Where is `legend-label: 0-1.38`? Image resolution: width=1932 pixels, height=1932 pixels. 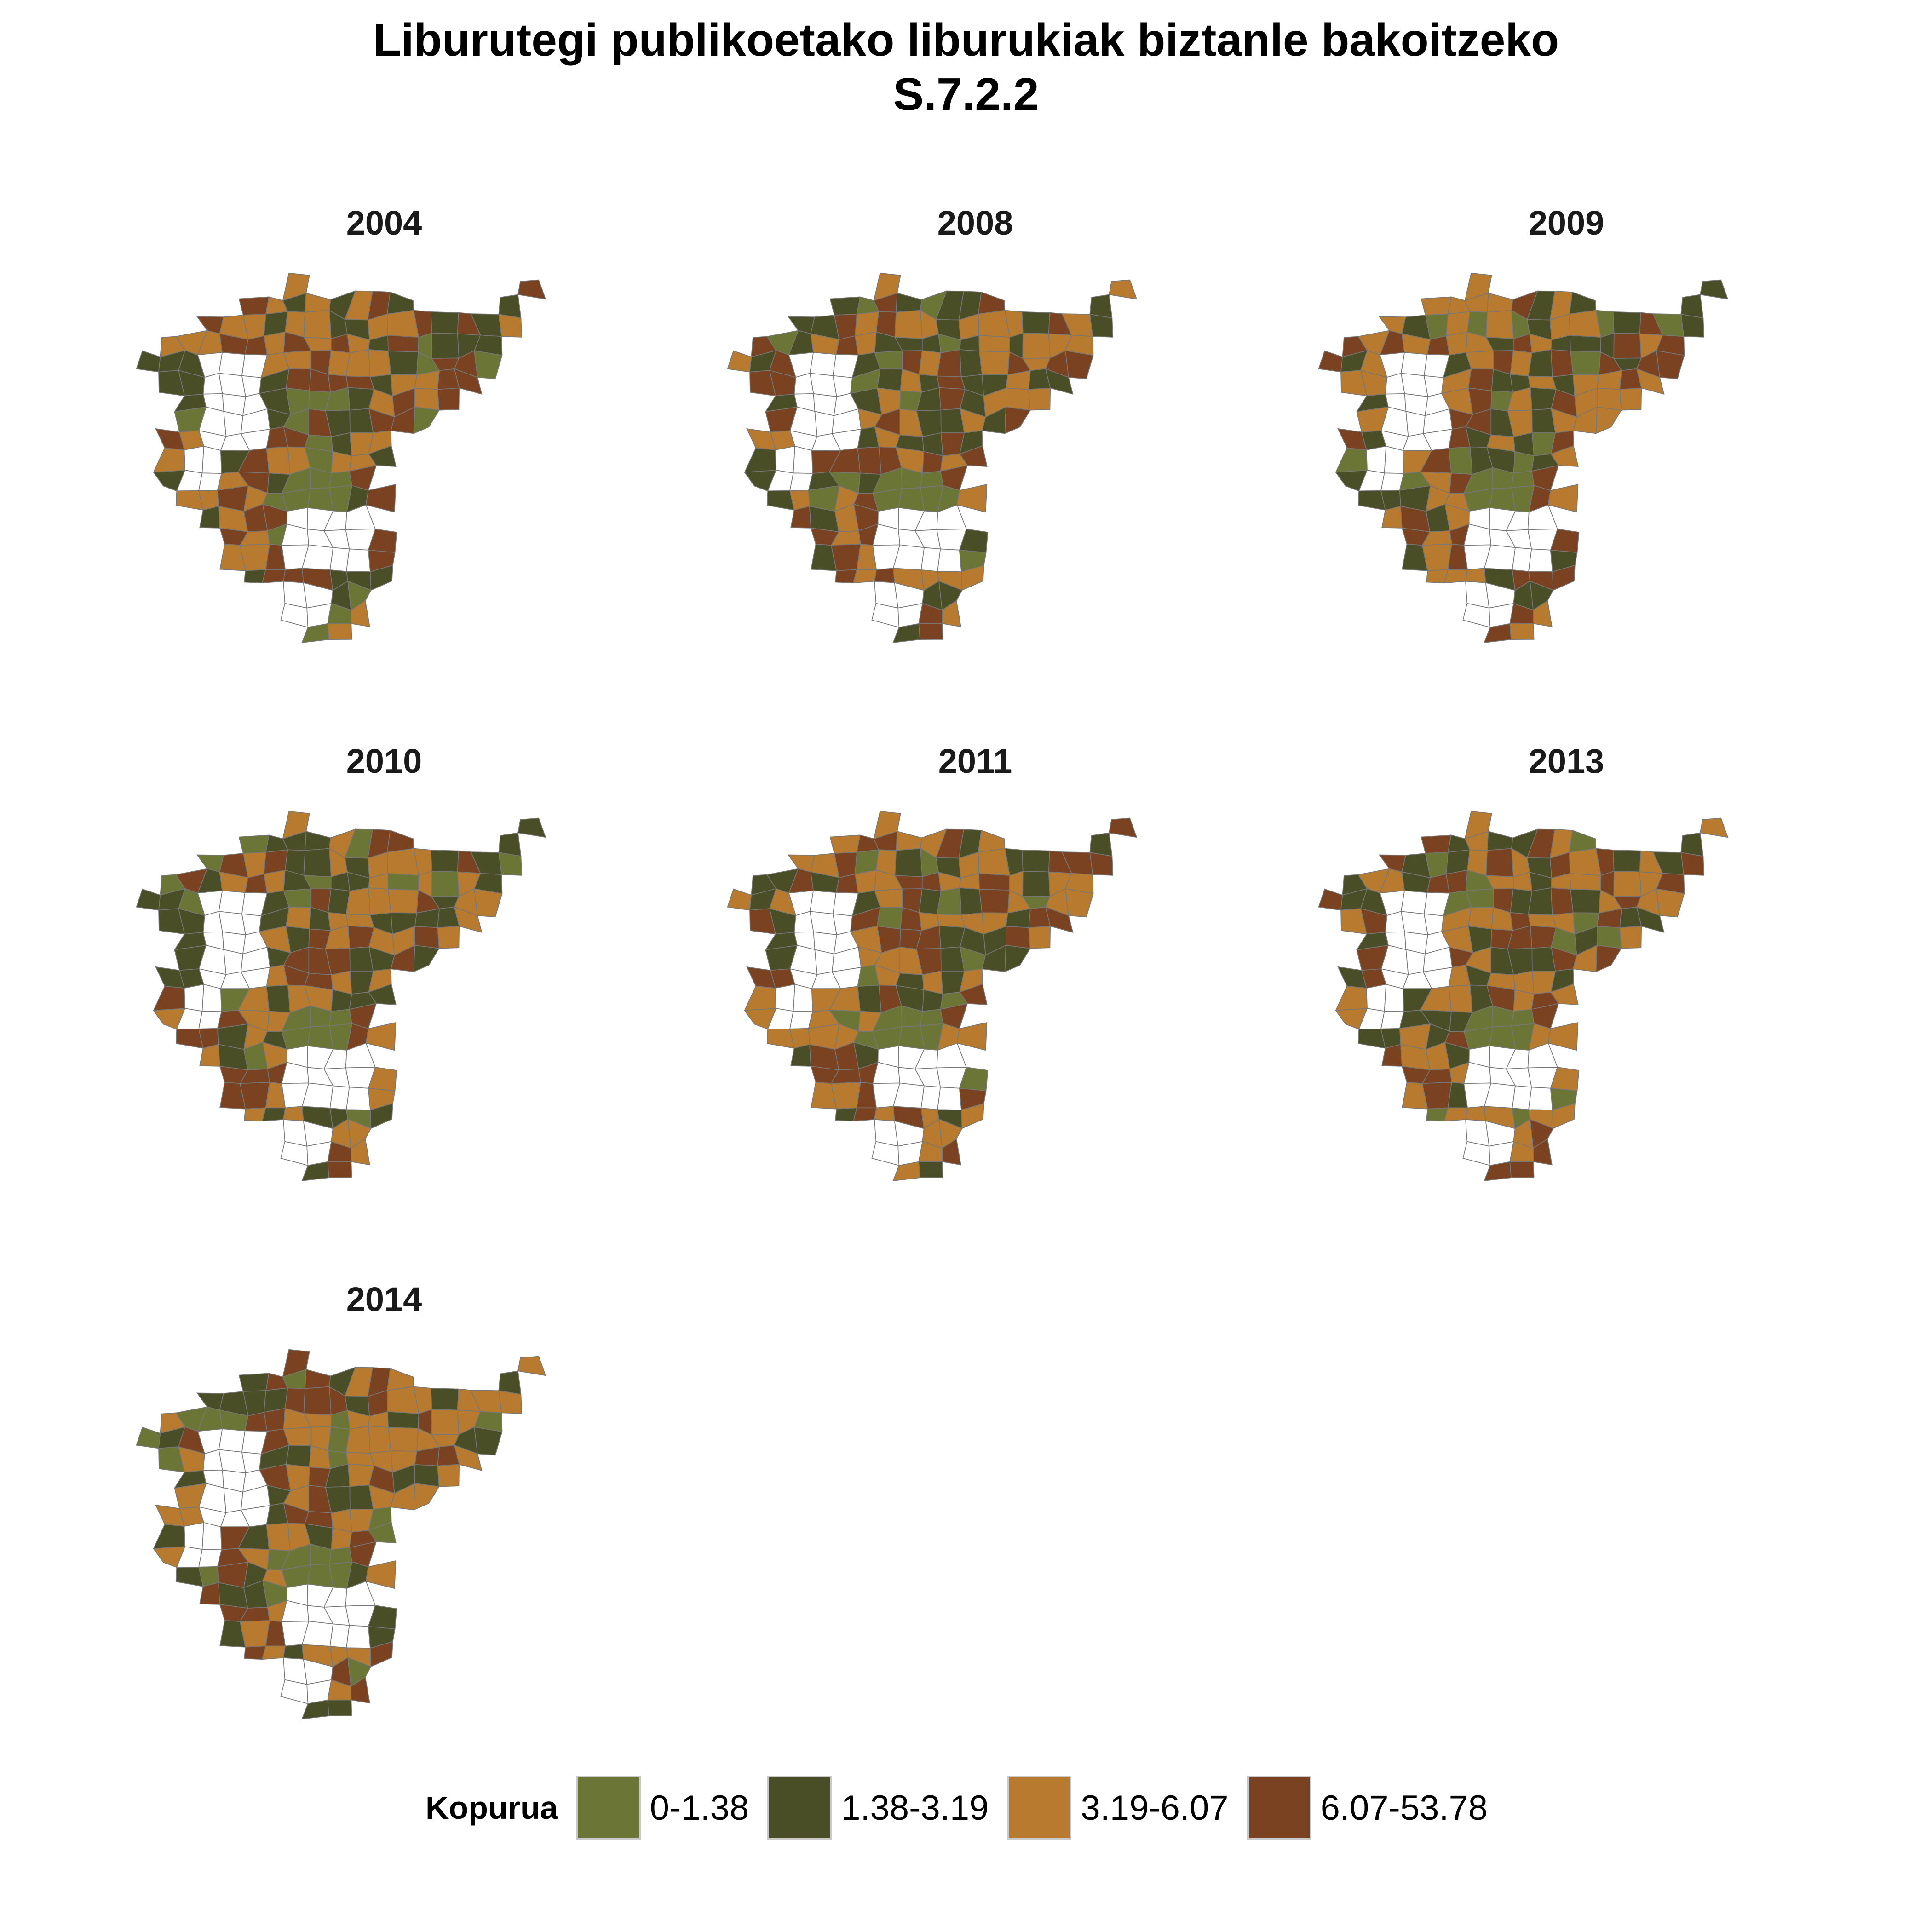 legend-label: 0-1.38 is located at coordinates (699, 1808).